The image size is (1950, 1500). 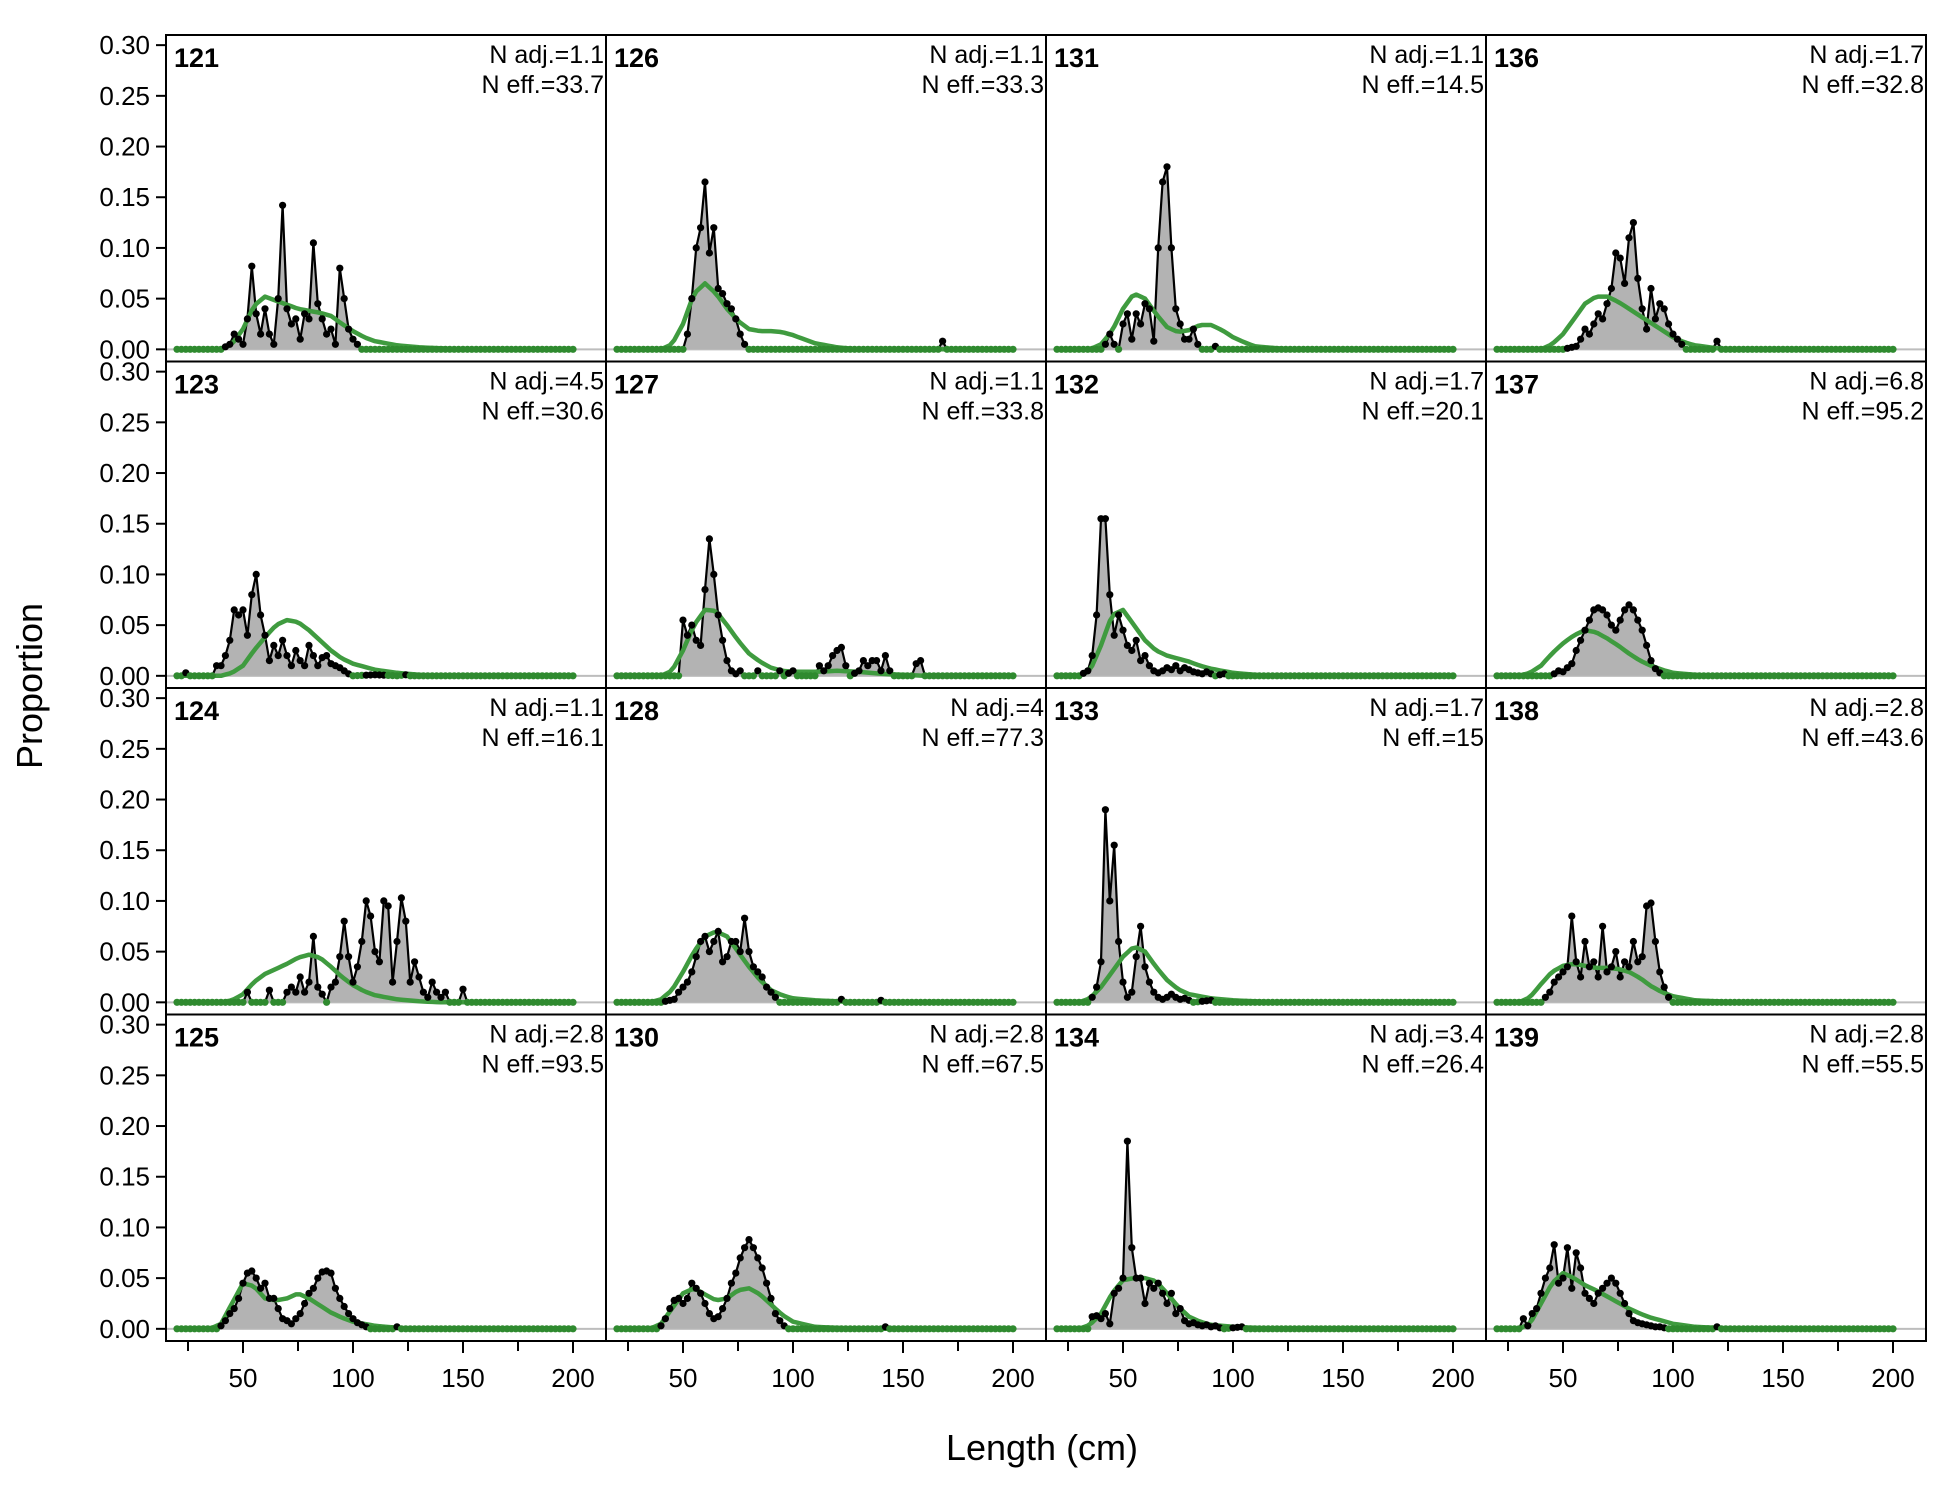 I want to click on y-tick-label: 0.25, so click(x=124, y=749).